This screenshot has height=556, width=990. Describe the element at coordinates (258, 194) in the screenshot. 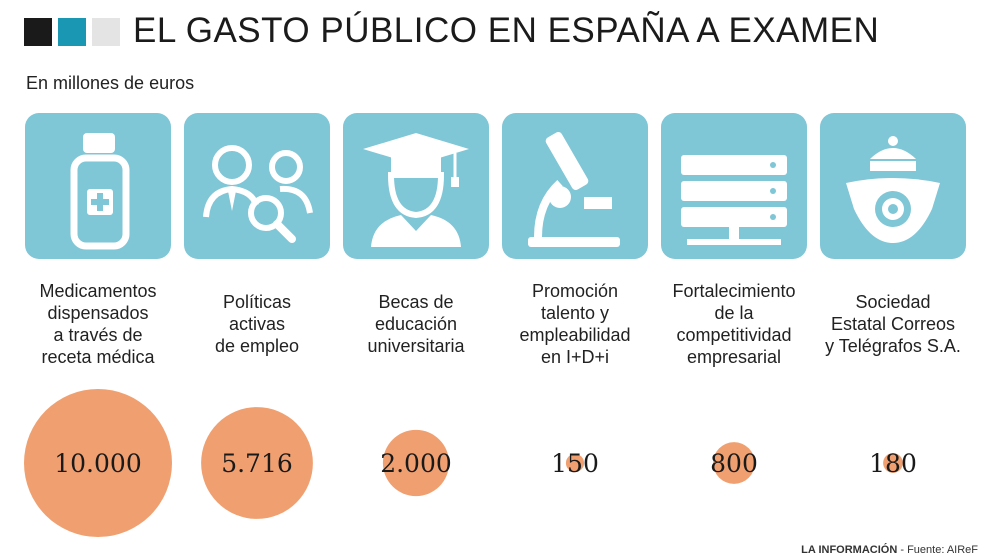

I see `people-search-icon` at that location.